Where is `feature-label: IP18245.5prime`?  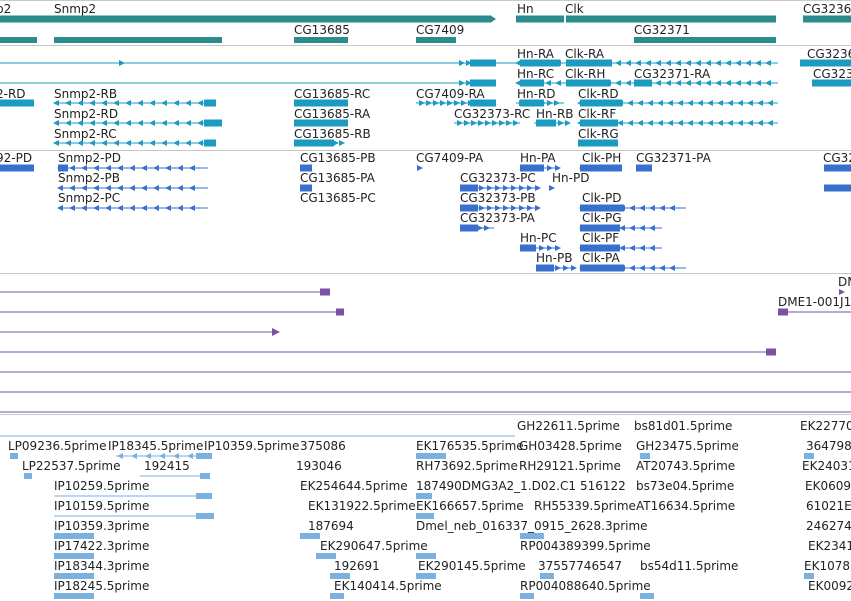
feature-label: IP18245.5prime is located at coordinates (102, 586).